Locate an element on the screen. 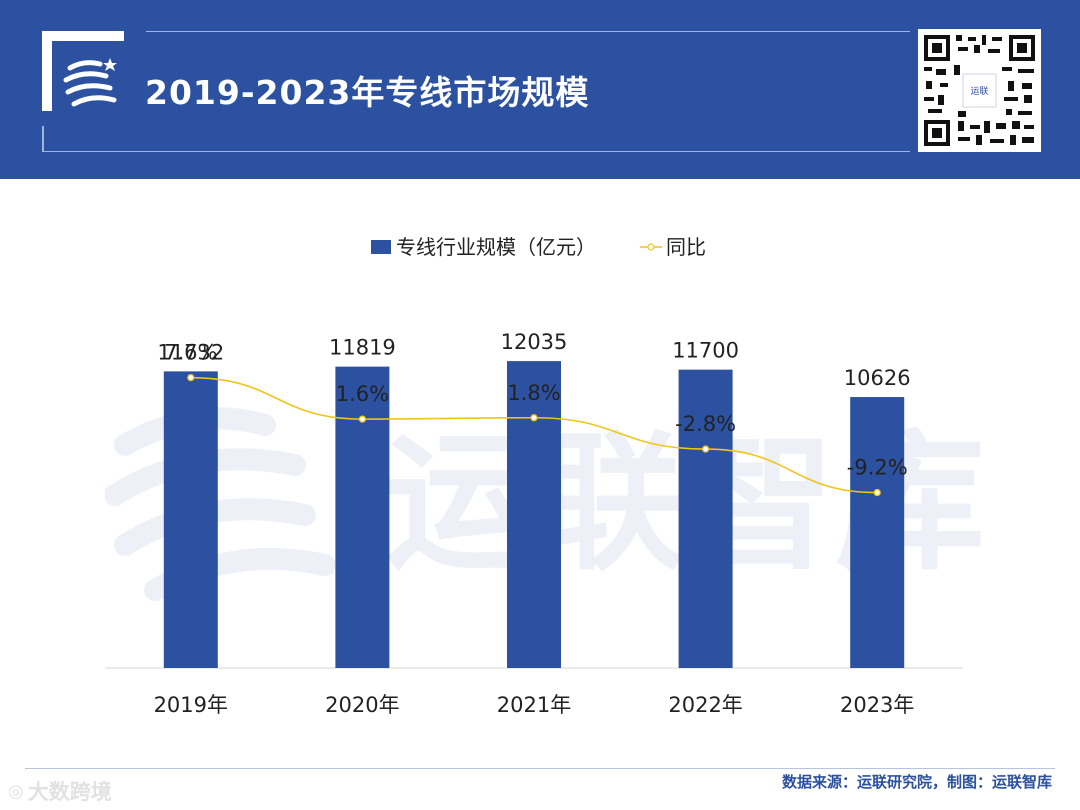  legend-bar-label: 专线行业规模（亿元） is located at coordinates (496, 247).